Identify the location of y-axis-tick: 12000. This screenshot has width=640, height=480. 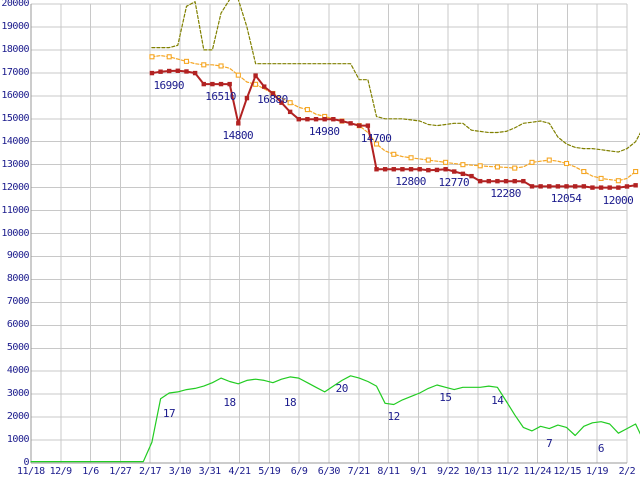
(15, 187).